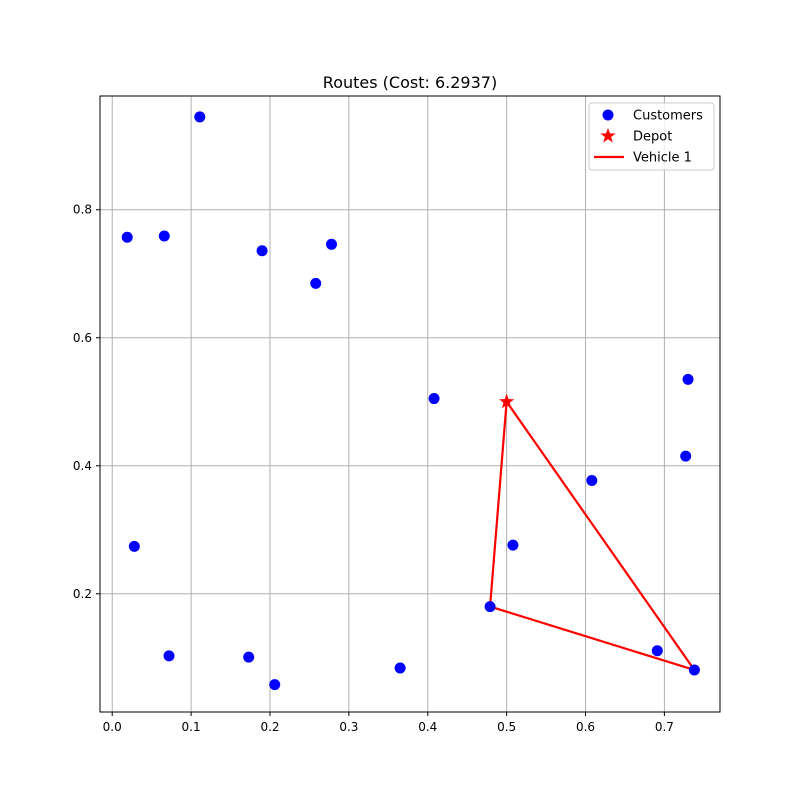 The height and width of the screenshot is (800, 800). What do you see at coordinates (191, 727) in the screenshot?
I see `x-tick-label: 0.1` at bounding box center [191, 727].